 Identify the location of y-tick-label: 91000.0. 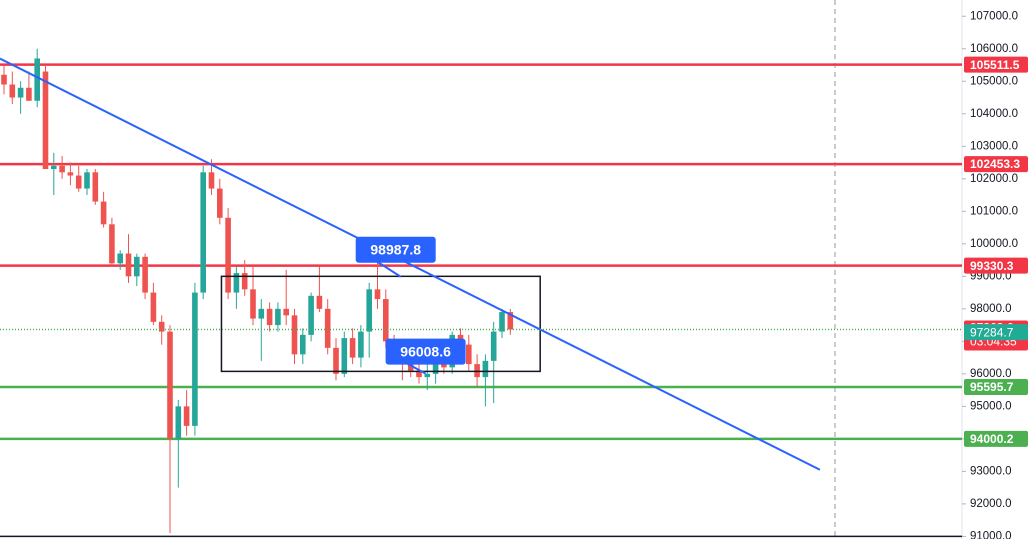
(991, 534).